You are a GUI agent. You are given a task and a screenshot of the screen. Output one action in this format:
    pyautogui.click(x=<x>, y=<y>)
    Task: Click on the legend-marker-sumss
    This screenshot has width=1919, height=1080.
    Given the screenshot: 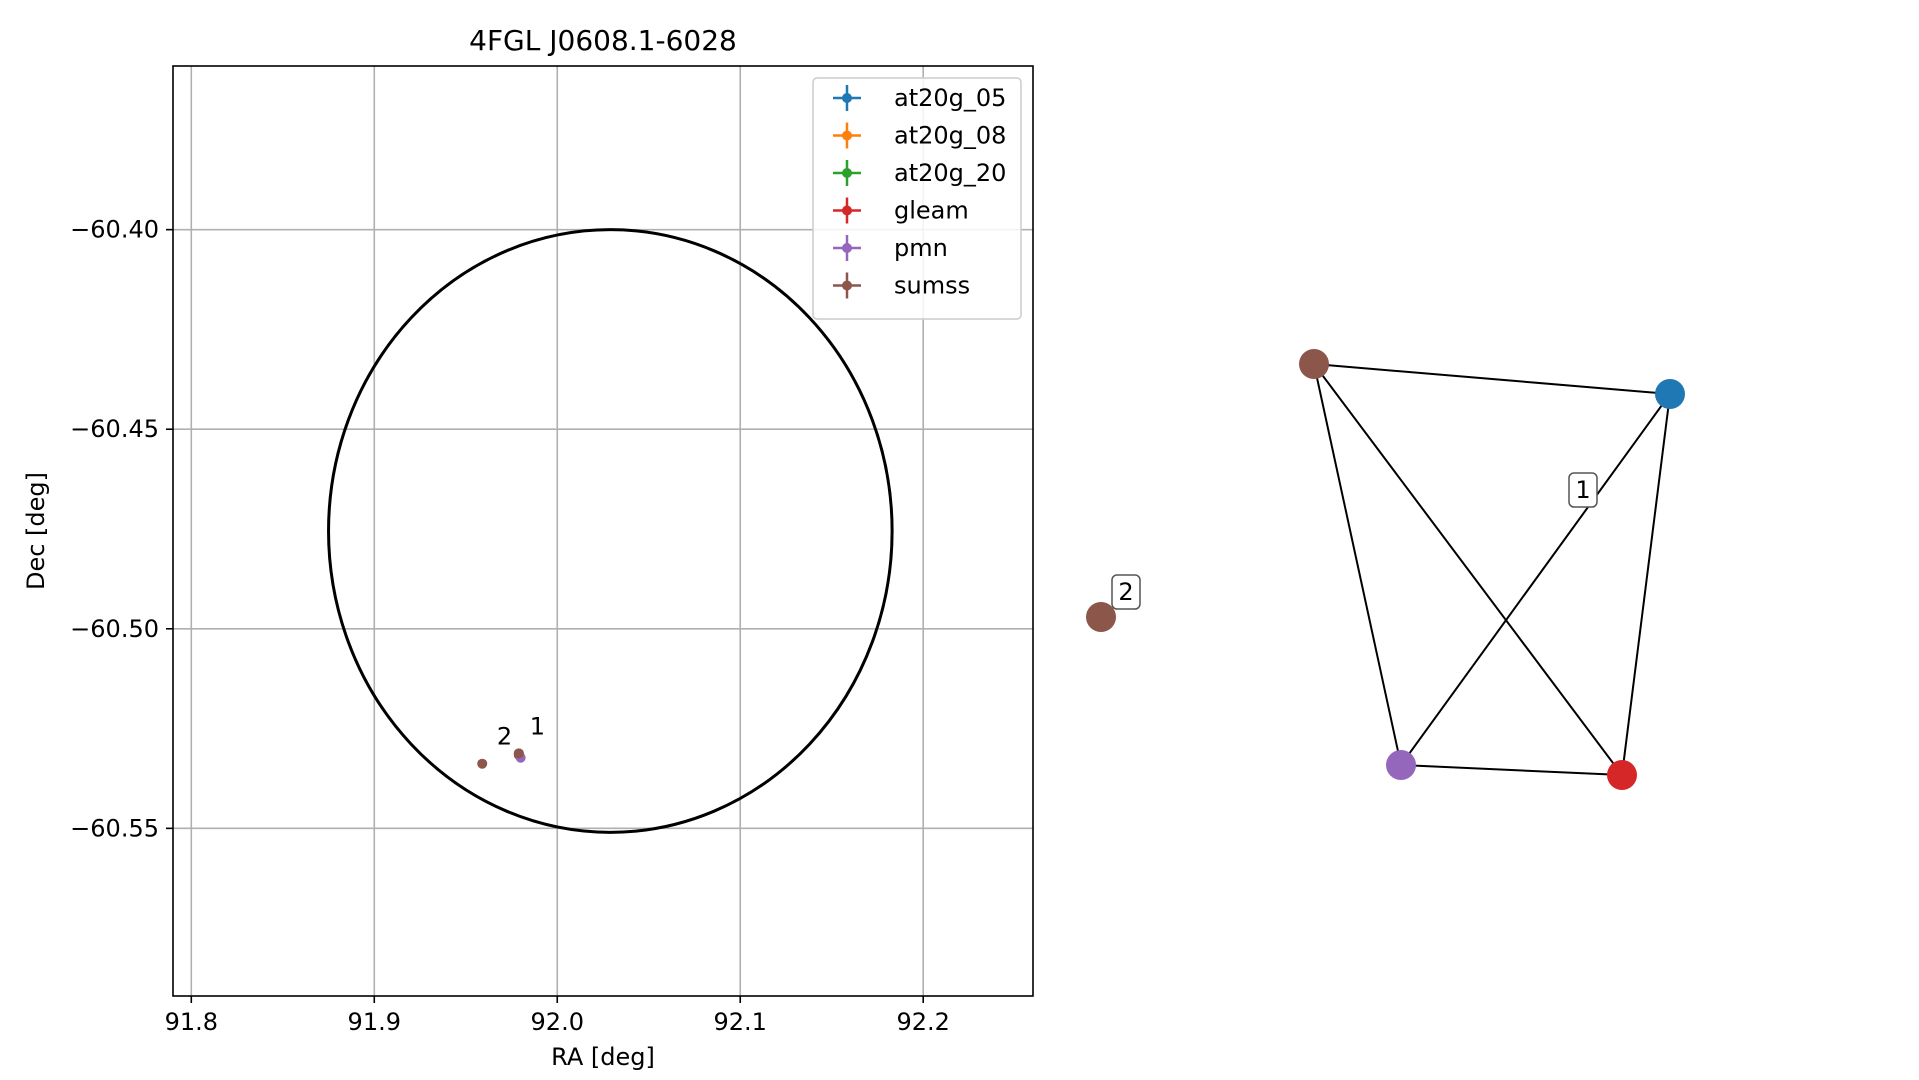 What is the action you would take?
    pyautogui.click(x=847, y=285)
    